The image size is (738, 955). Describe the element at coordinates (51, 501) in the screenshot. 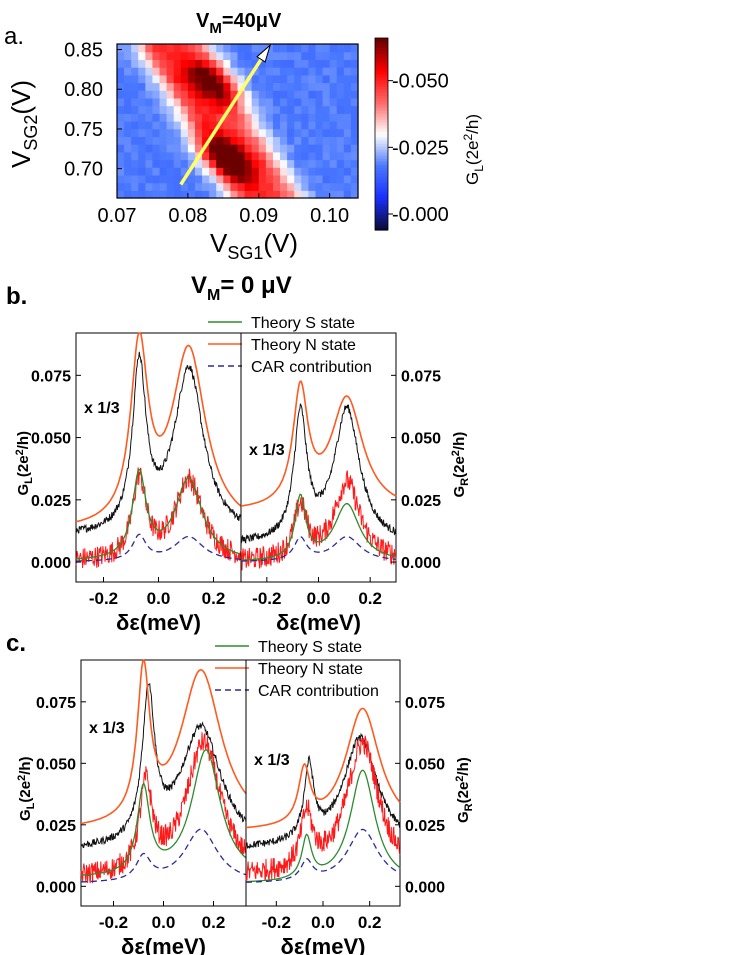

I see `y-tick-label-left: 0.025` at that location.